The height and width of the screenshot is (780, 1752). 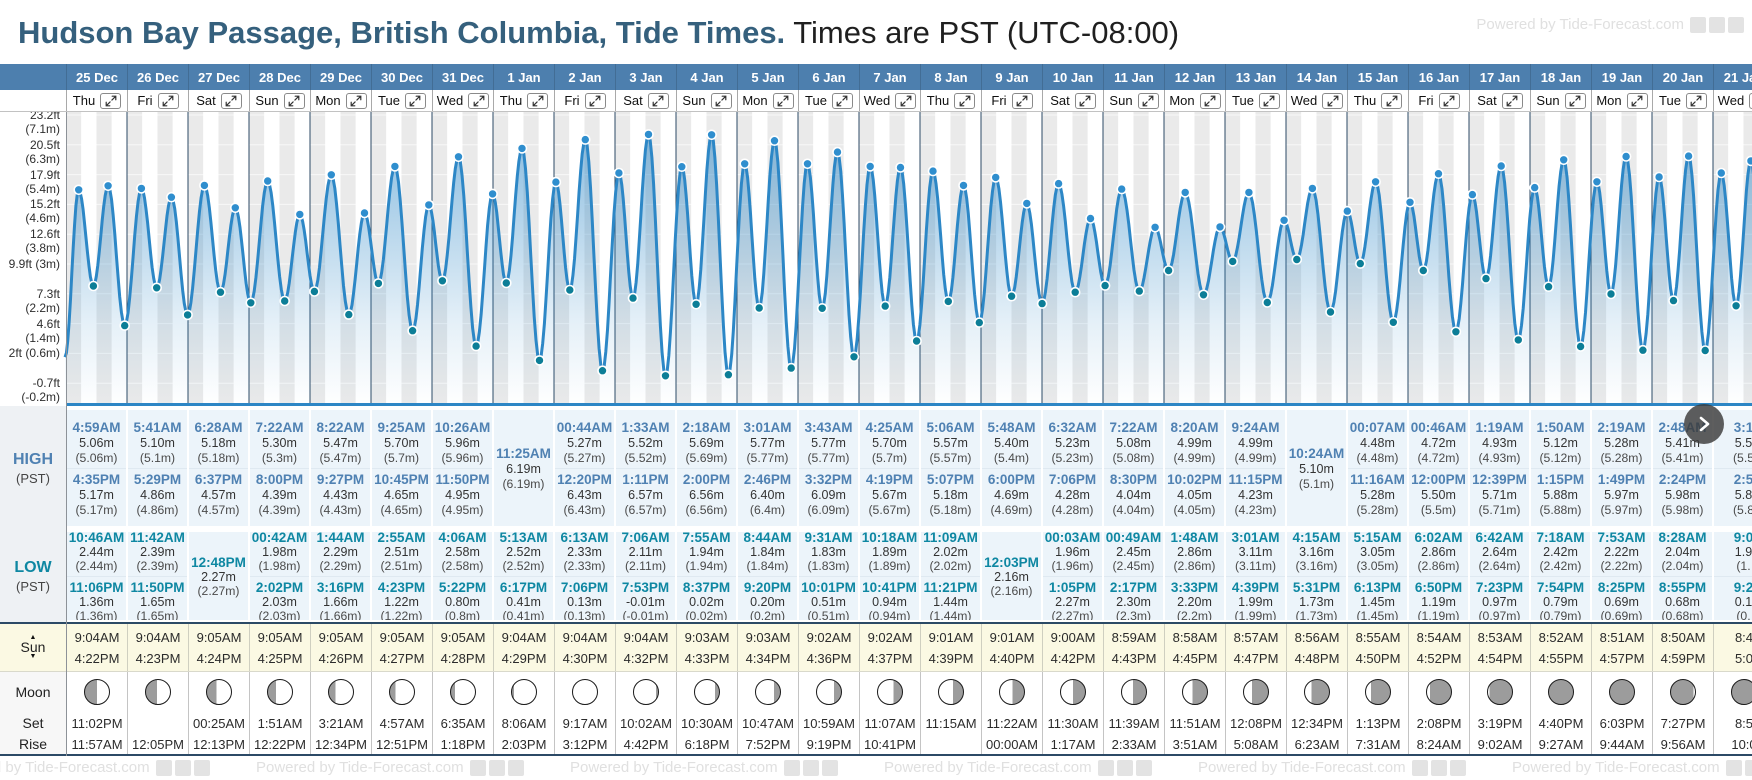 What do you see at coordinates (1682, 554) in the screenshot?
I see `low-tide-entry: 8:28AM 2.04m (2.04m)` at bounding box center [1682, 554].